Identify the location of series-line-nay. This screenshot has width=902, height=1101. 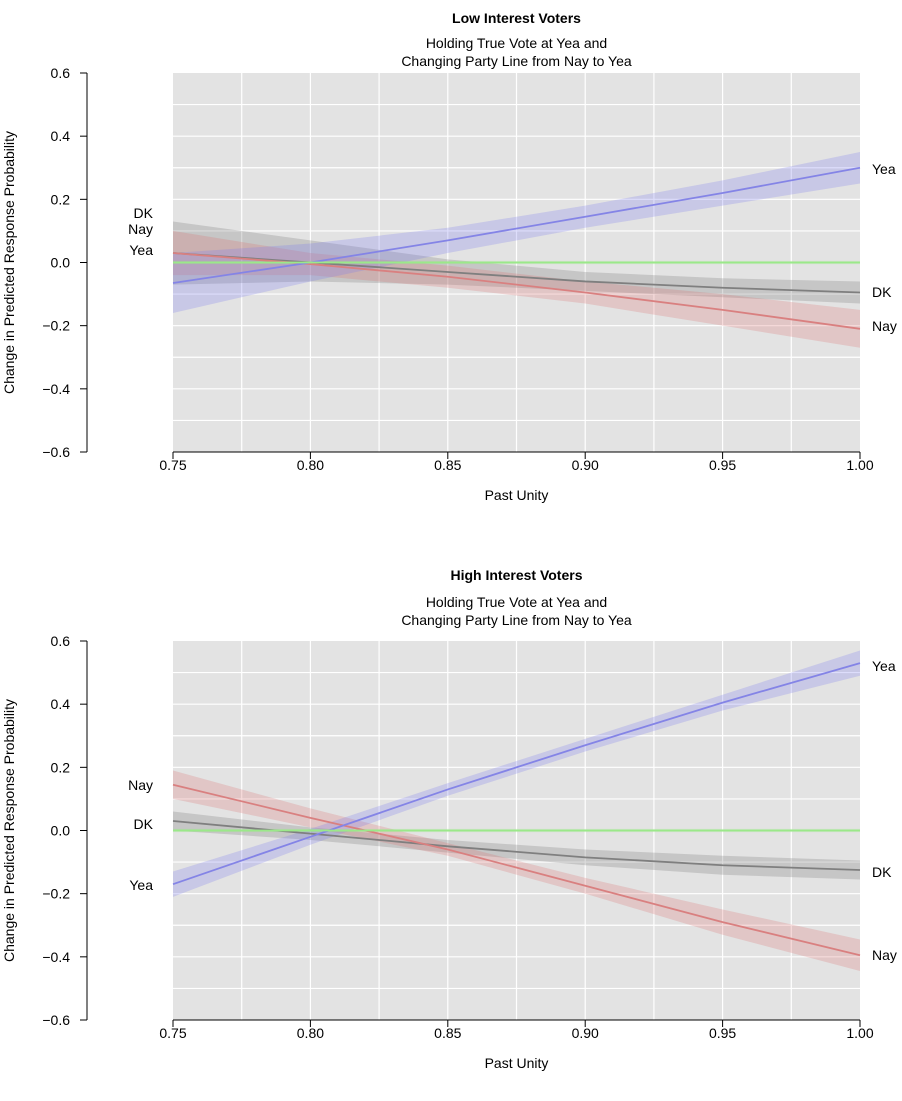
(516, 870).